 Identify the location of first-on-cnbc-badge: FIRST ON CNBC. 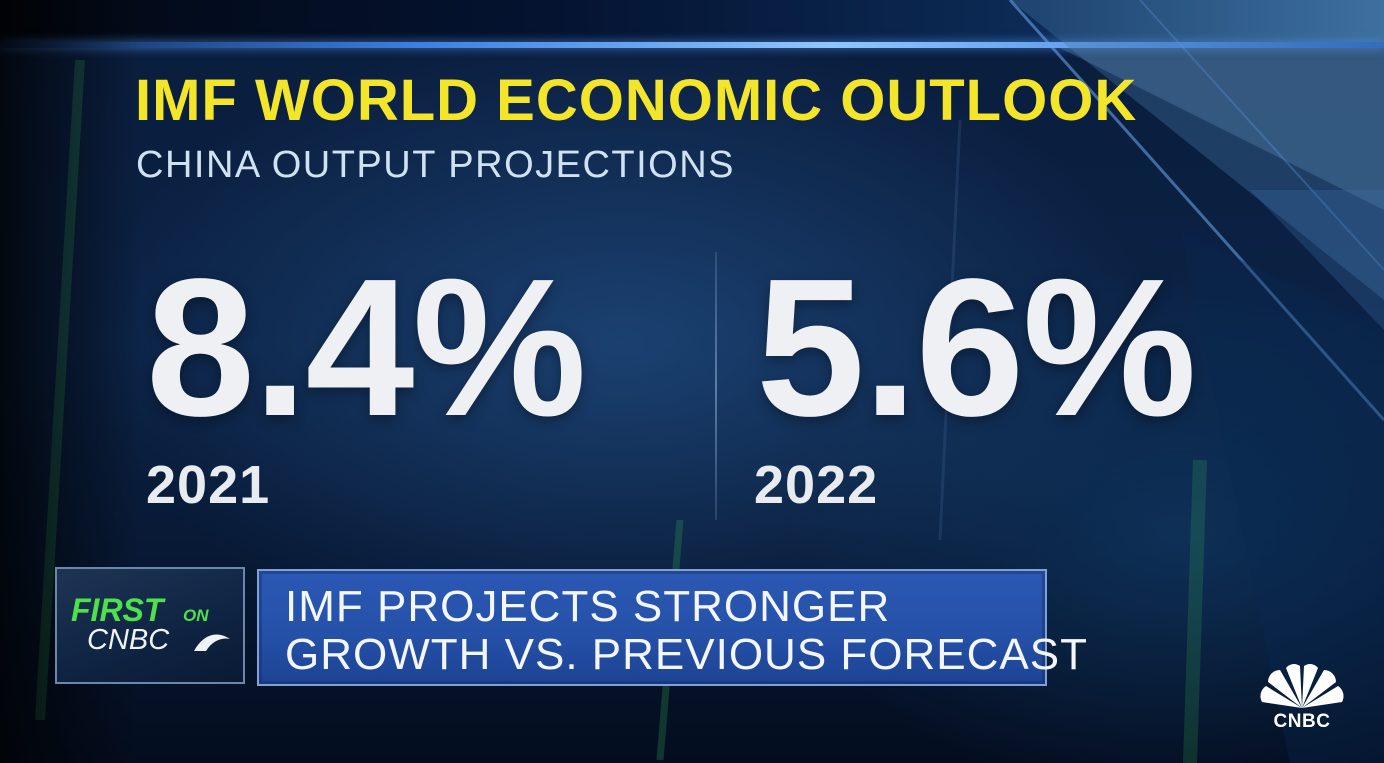
(150, 625).